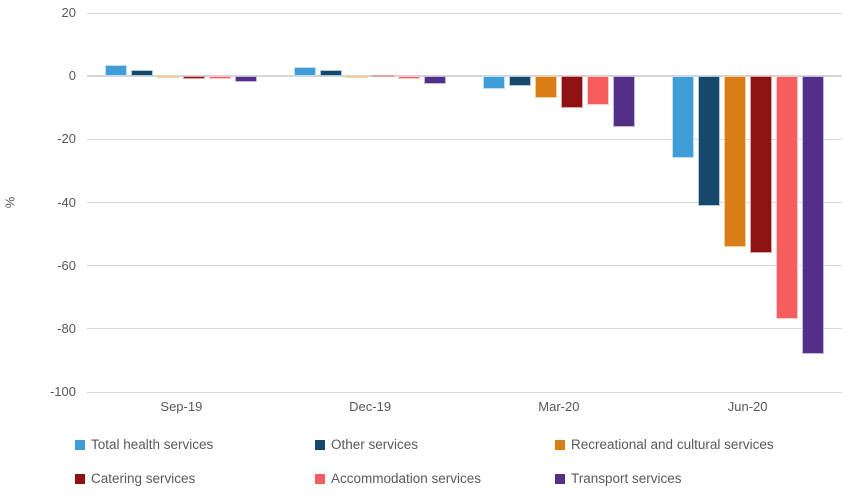 This screenshot has width=862, height=502. Describe the element at coordinates (626, 478) in the screenshot. I see `legend-label: Transport services` at that location.